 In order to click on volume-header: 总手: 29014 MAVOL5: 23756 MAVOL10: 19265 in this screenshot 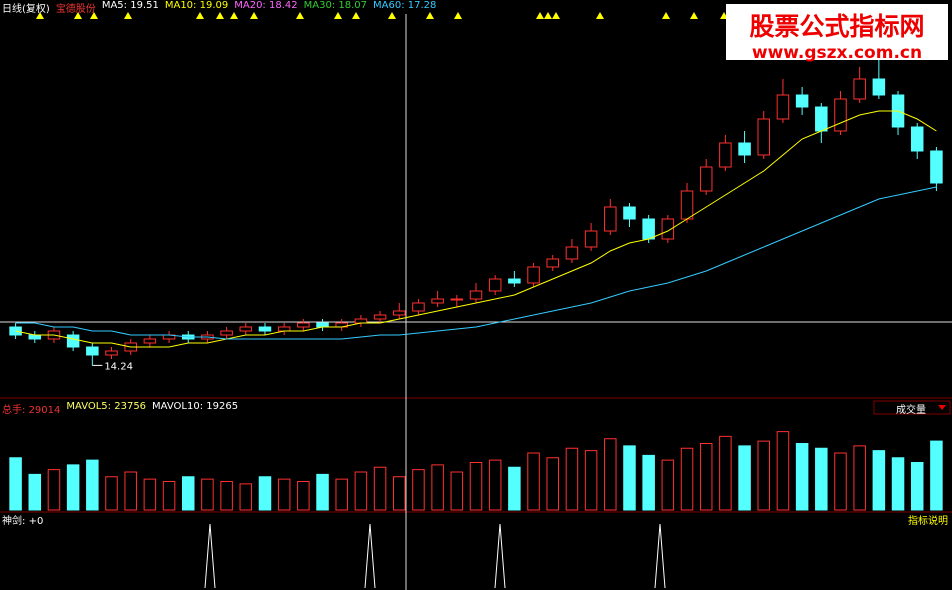, I will do `click(120, 408)`.